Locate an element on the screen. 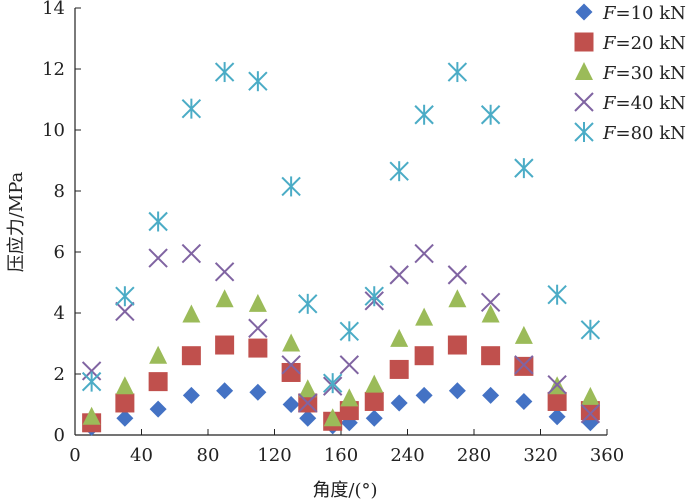 The height and width of the screenshot is (503, 700). y-axis-label: 压应力/MPa is located at coordinates (16, 221).